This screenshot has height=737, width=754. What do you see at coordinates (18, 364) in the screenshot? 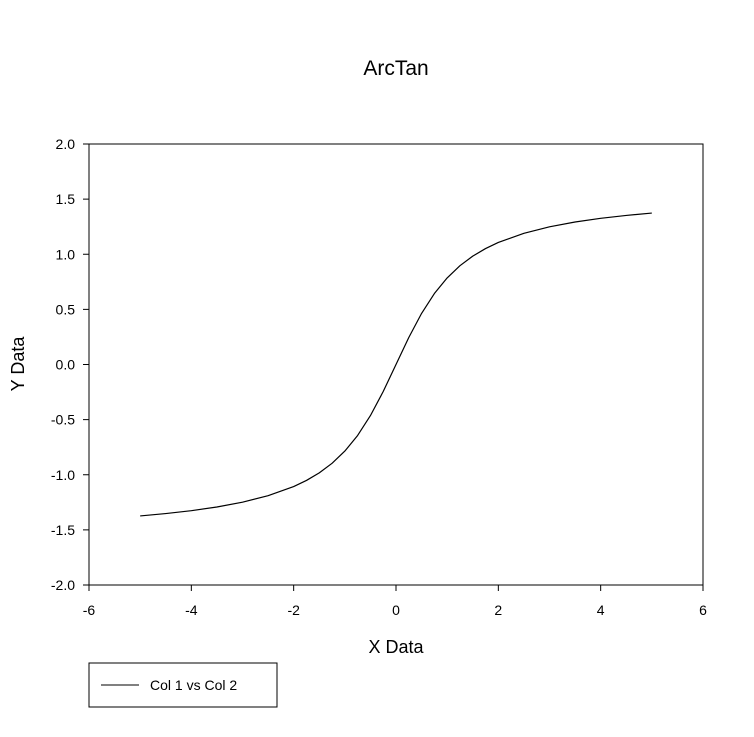
I see `y-axis-title: Y Data` at bounding box center [18, 364].